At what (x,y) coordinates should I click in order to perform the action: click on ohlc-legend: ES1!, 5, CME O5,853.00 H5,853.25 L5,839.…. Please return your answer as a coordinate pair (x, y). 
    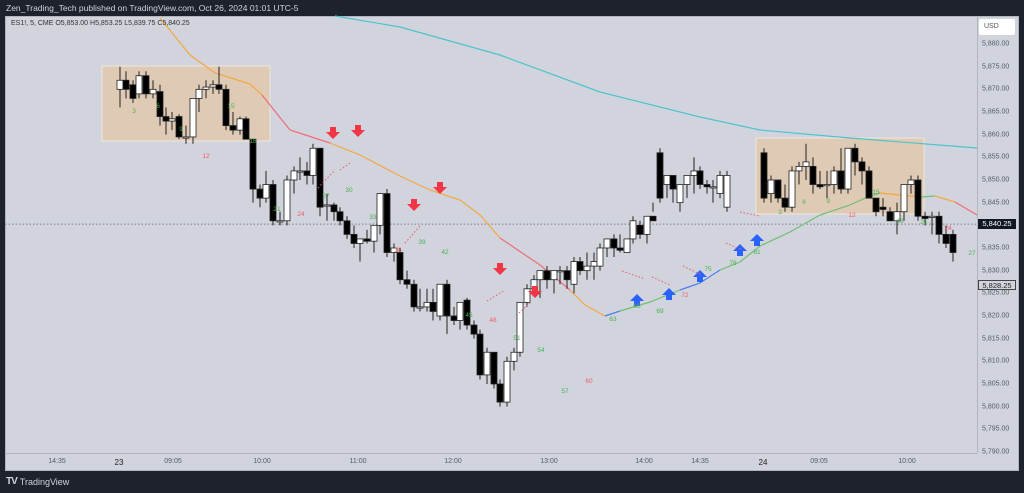
    Looking at the image, I should click on (100, 23).